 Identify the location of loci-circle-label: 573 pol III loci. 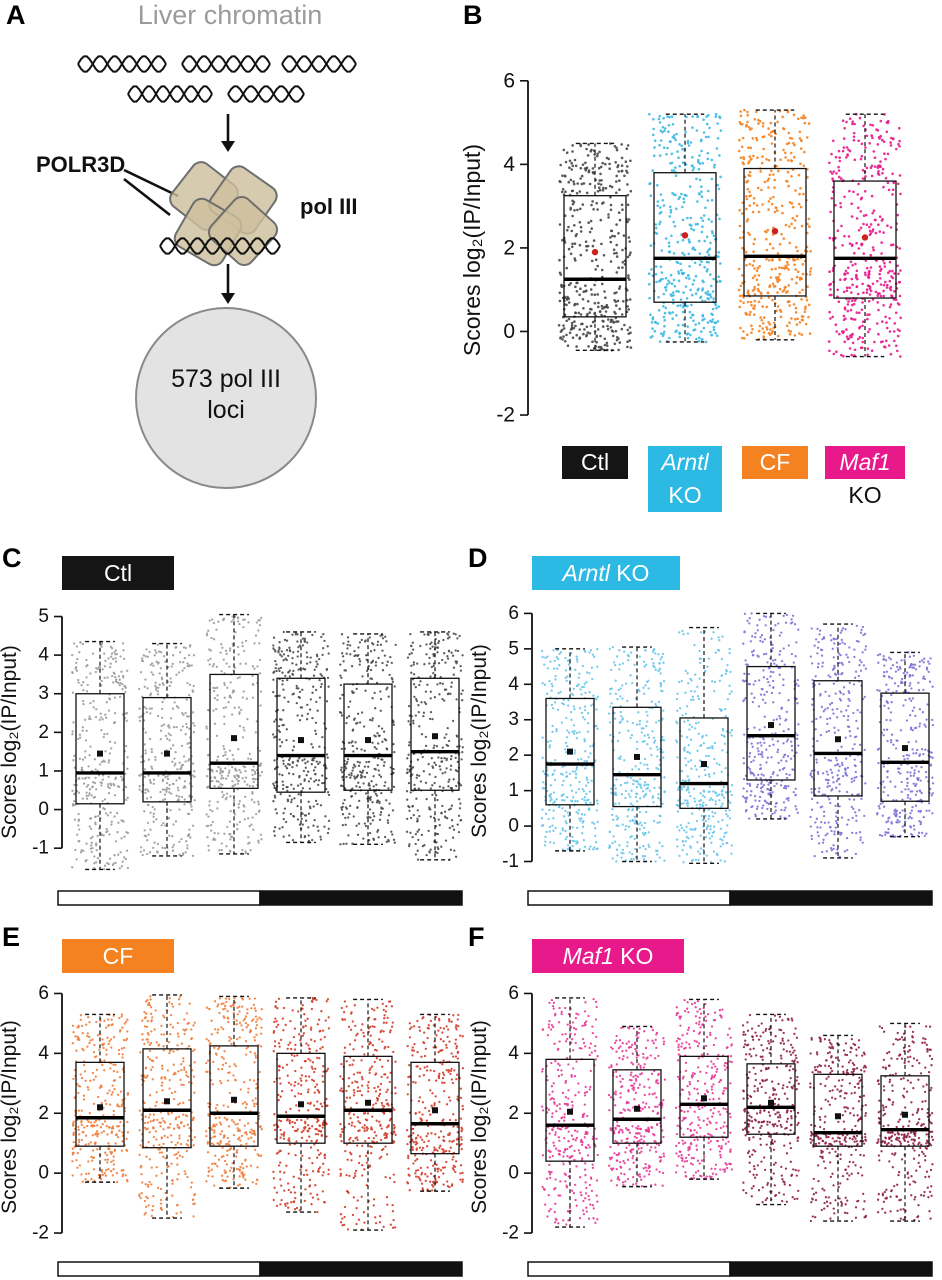
(226, 395).